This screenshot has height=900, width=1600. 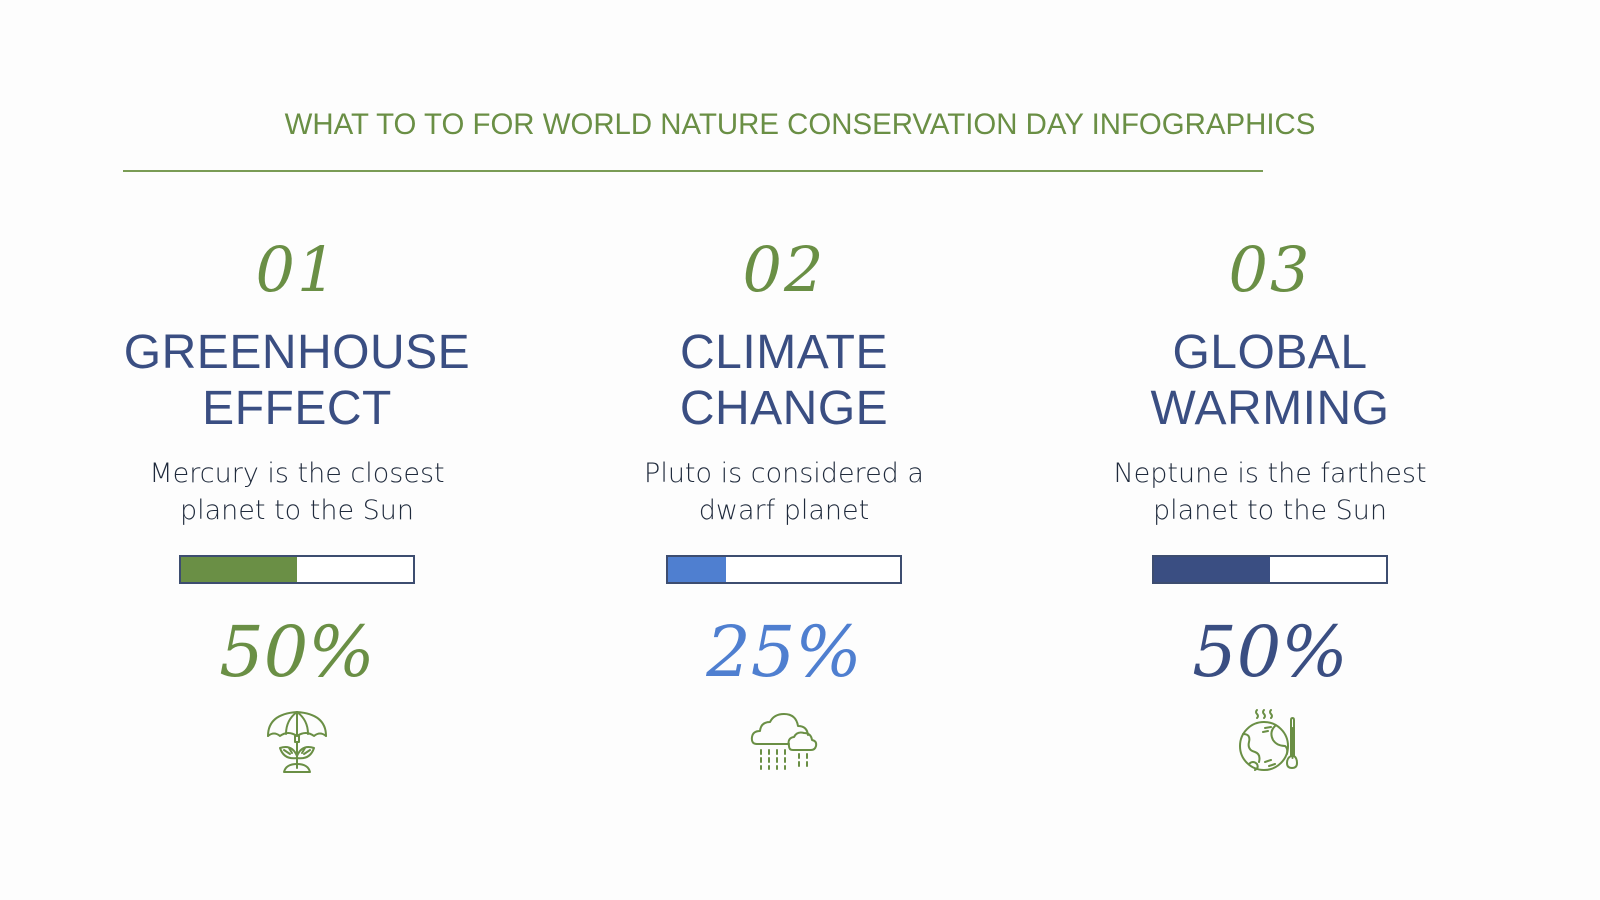 What do you see at coordinates (297, 473) in the screenshot?
I see `item-description-line: Mercury is the closest` at bounding box center [297, 473].